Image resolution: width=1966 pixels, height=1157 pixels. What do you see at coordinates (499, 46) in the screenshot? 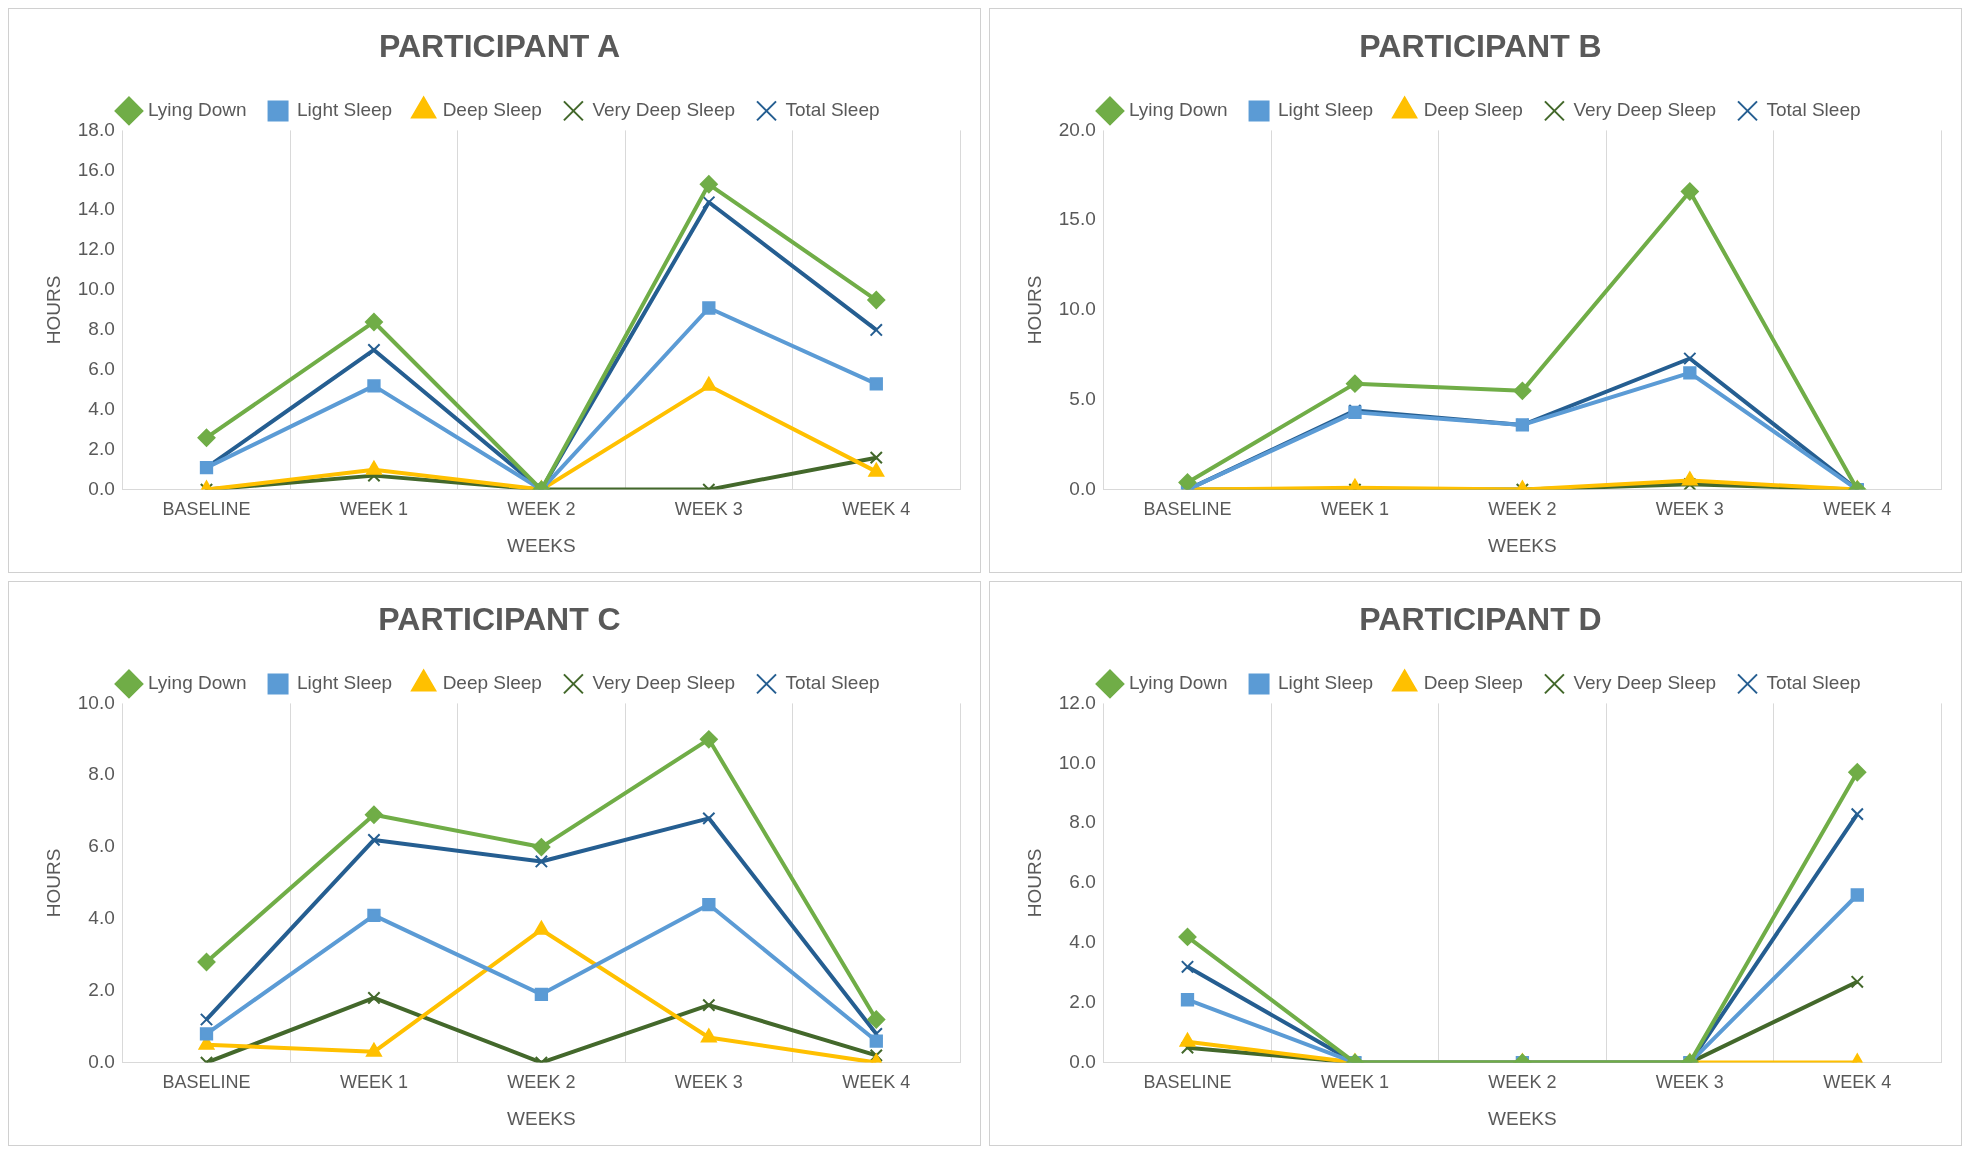
I see `chart-title: PARTICIPANT A` at bounding box center [499, 46].